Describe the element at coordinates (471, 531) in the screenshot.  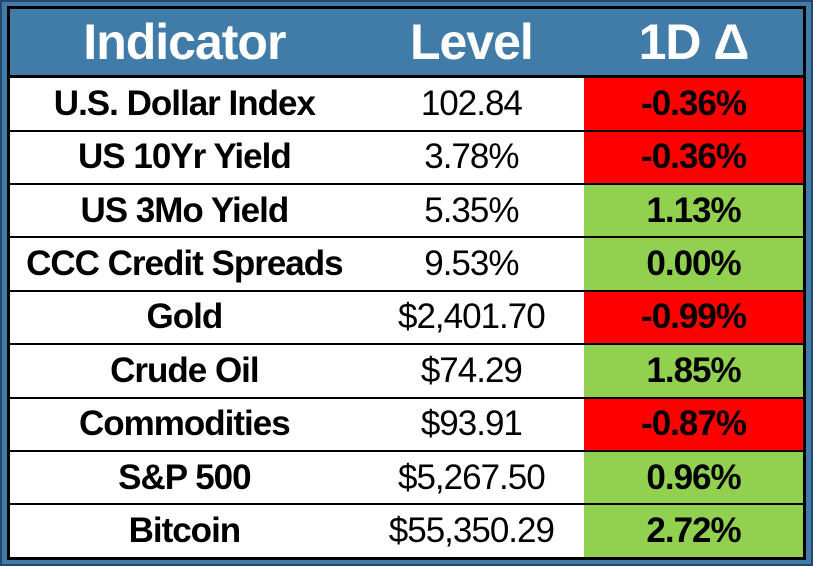
I see `indicator-level-cell: $55,350.29` at that location.